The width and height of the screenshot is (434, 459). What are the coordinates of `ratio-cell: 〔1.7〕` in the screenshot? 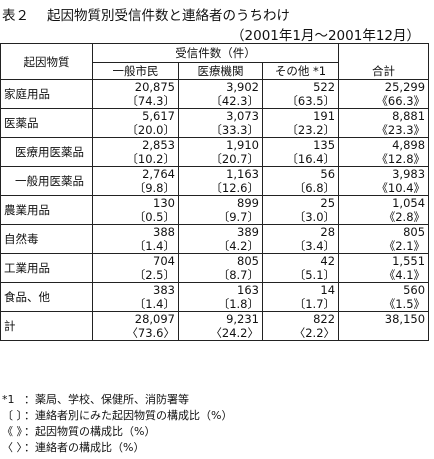 It's located at (300, 304).